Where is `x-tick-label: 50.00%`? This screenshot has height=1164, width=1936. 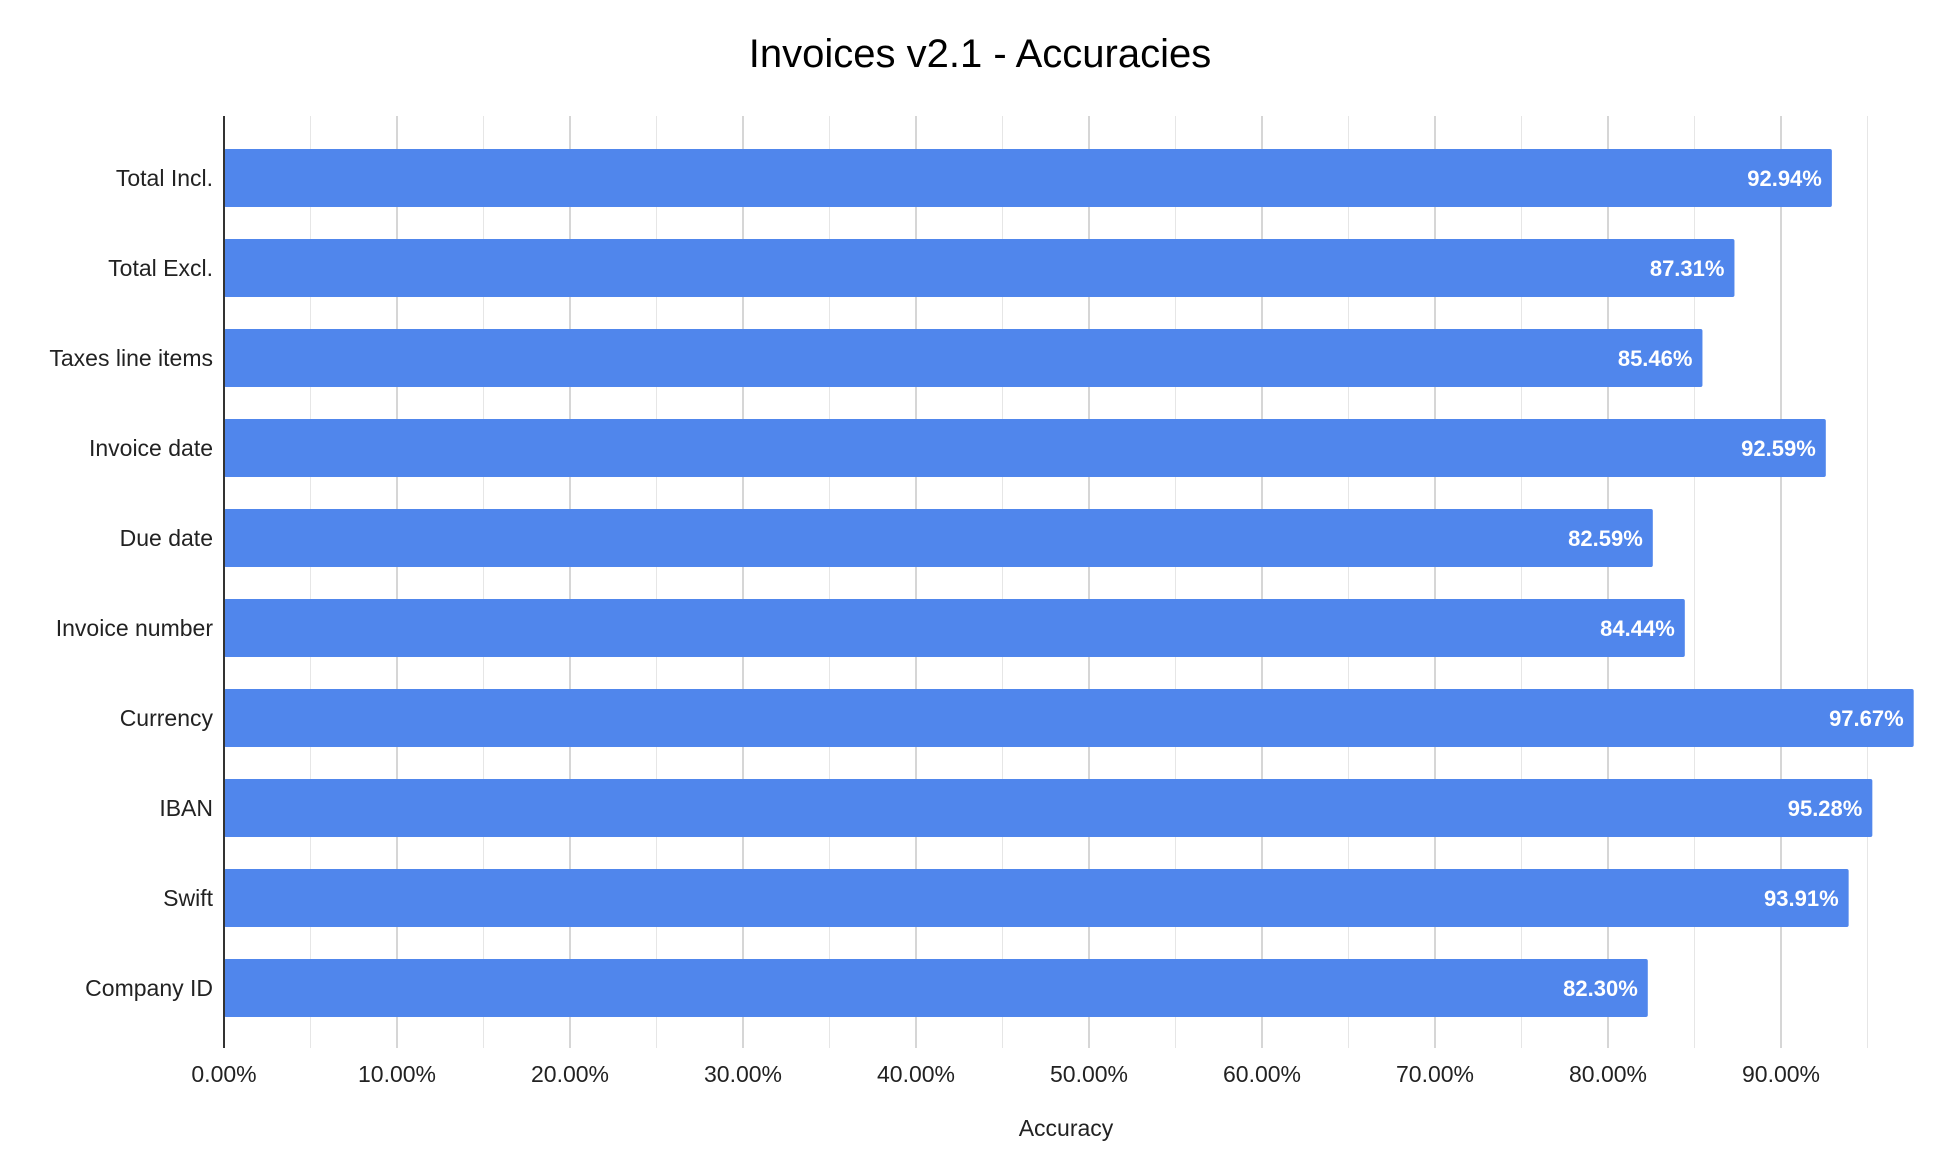 x-tick-label: 50.00% is located at coordinates (1089, 1074).